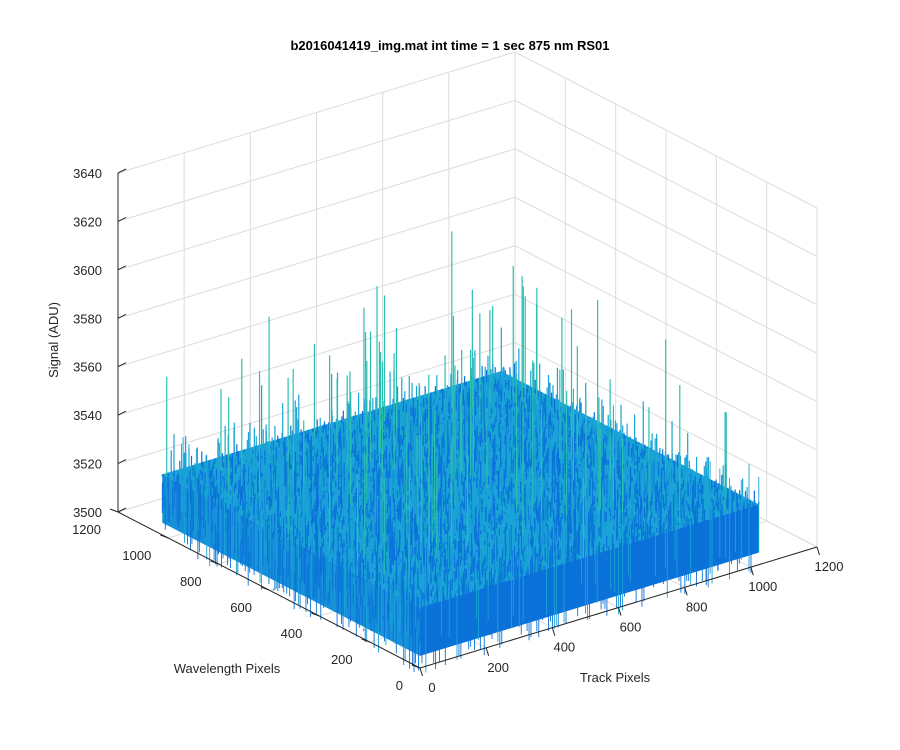  What do you see at coordinates (564, 647) in the screenshot?
I see `x-tick-label: 400` at bounding box center [564, 647].